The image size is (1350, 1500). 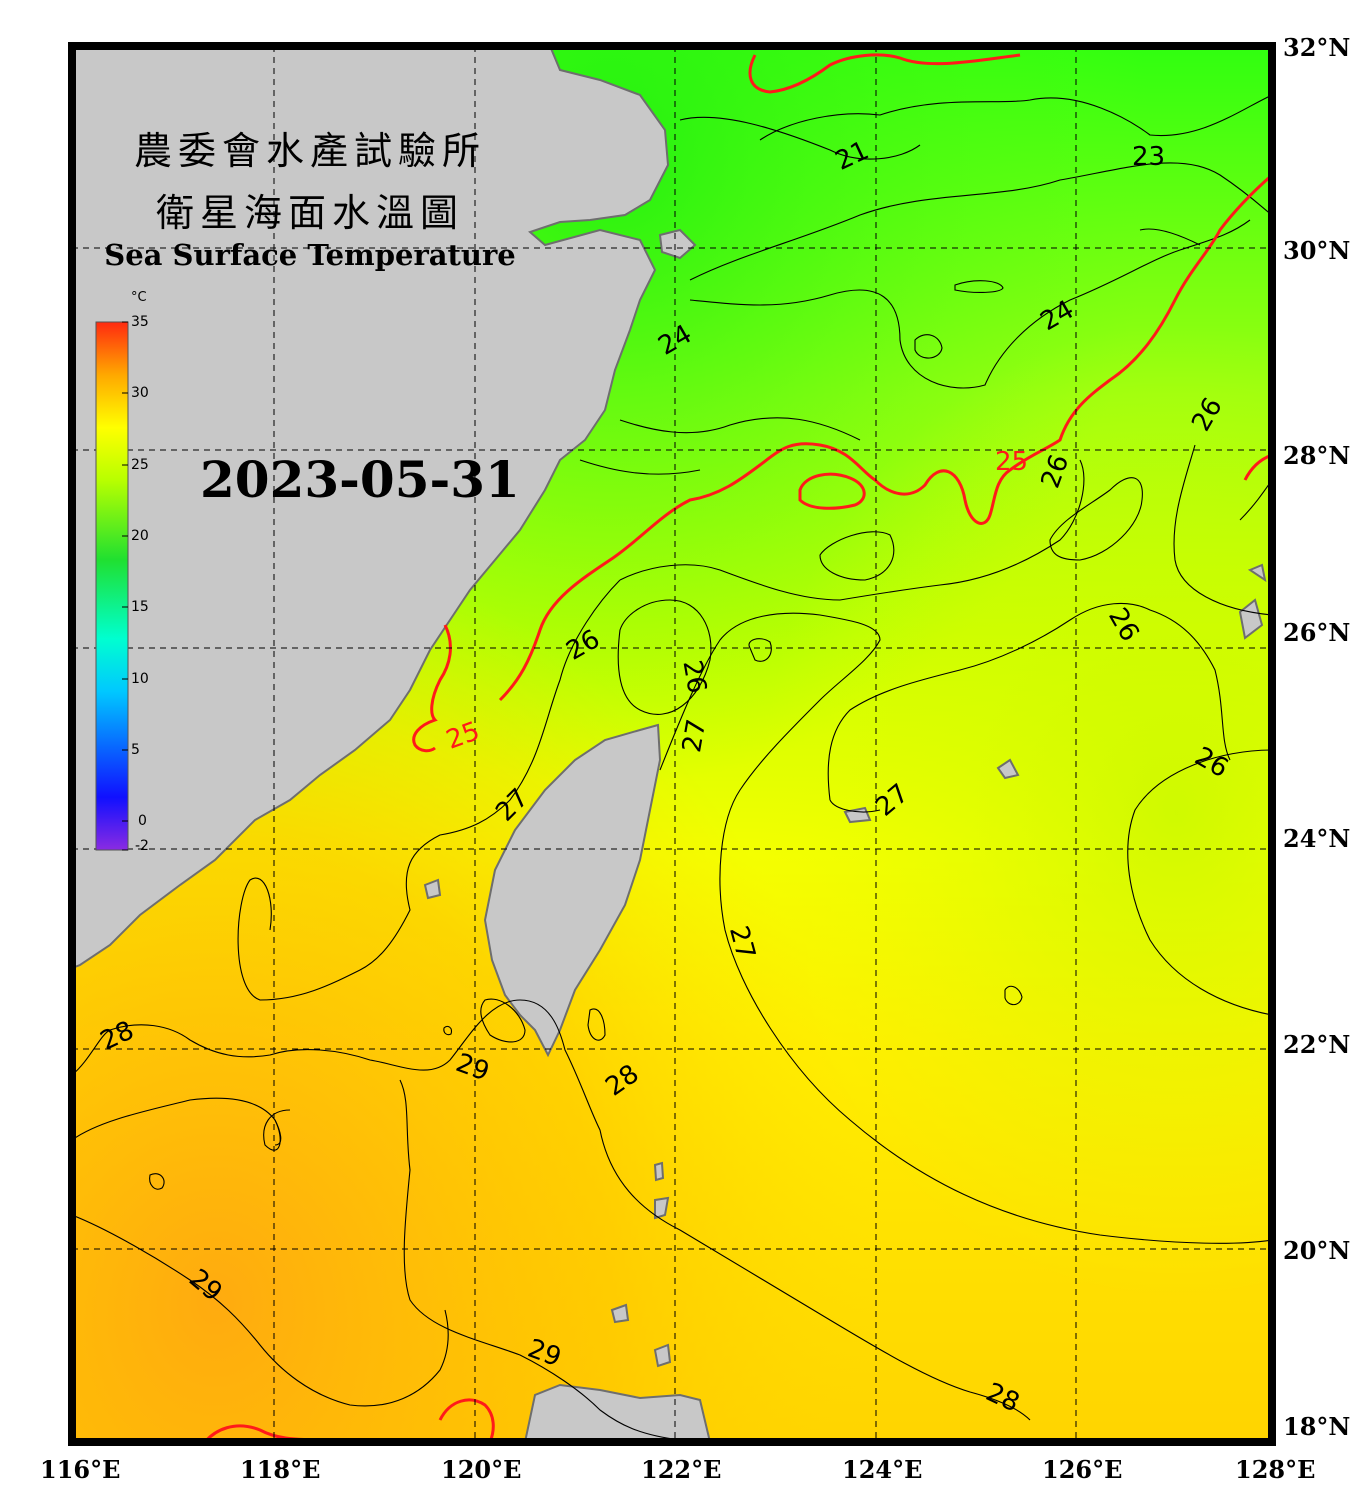 I want to click on contour-label: 23, so click(x=1148, y=157).